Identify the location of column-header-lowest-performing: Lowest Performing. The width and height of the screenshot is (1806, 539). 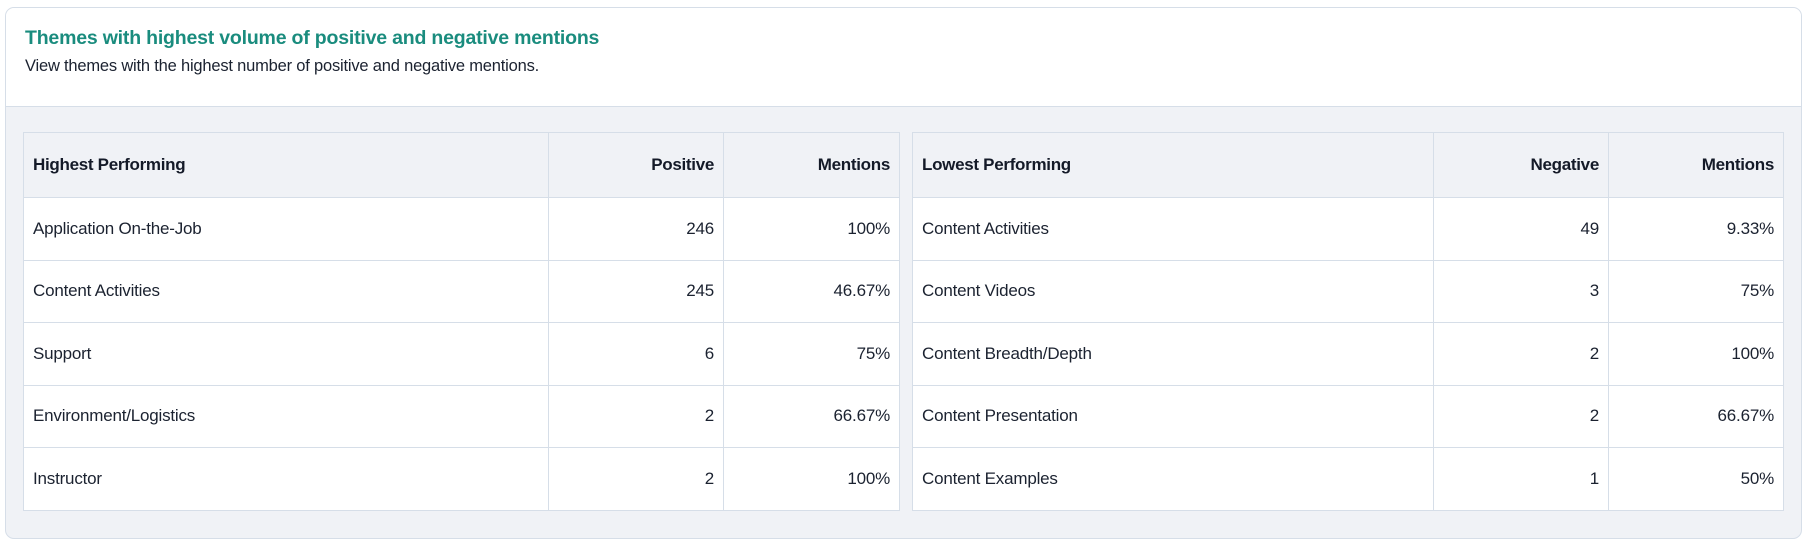
(1173, 165).